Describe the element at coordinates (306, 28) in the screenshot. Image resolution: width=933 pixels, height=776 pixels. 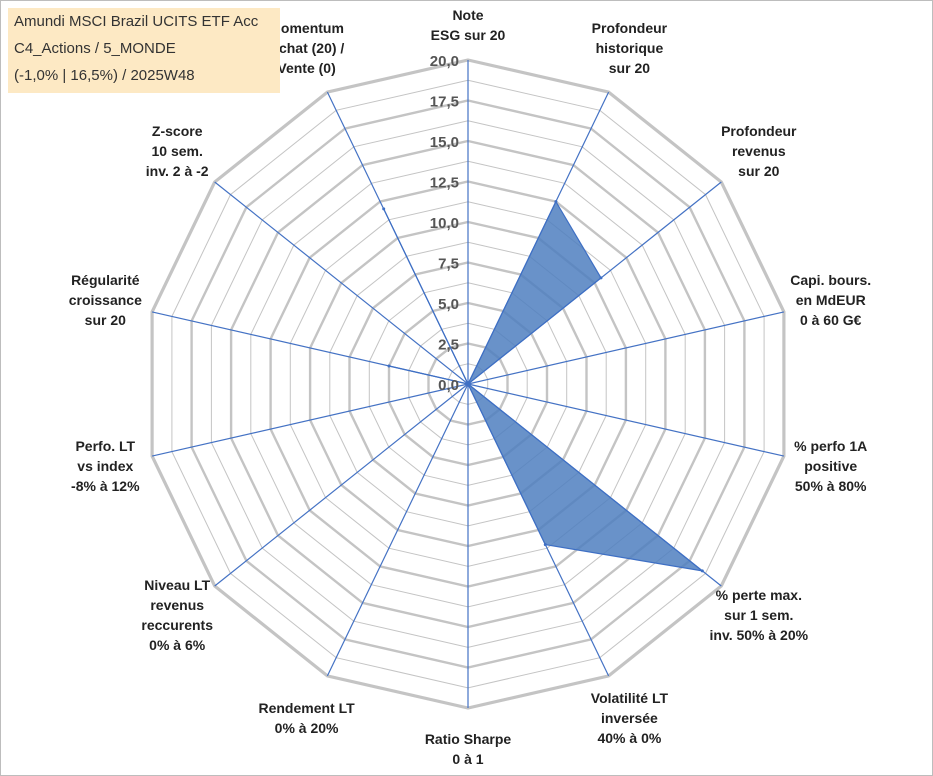
I see `category-label: Momentum` at that location.